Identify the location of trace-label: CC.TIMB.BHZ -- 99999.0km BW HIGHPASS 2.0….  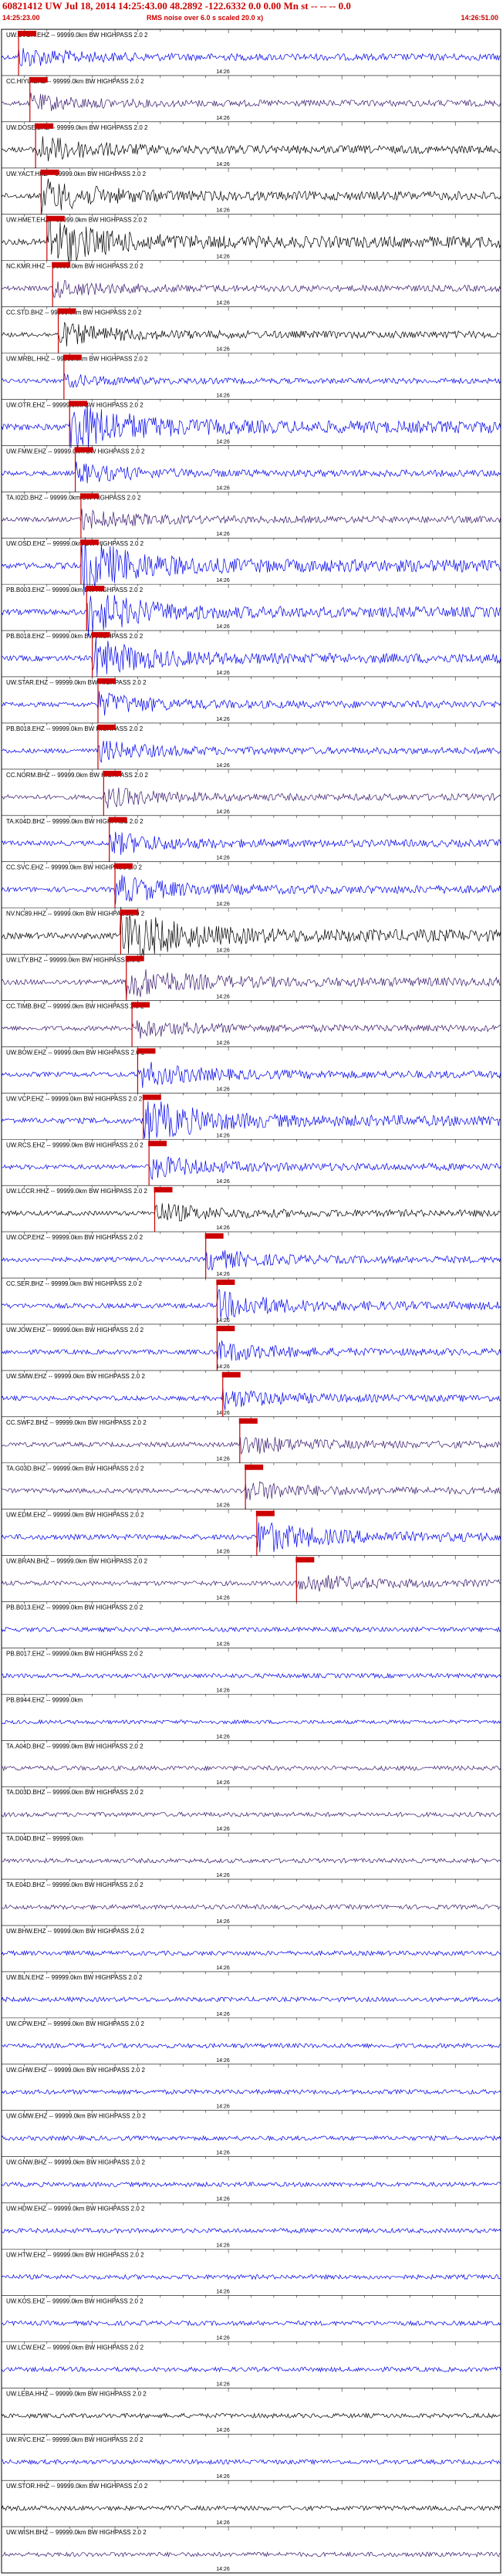
(75, 1005).